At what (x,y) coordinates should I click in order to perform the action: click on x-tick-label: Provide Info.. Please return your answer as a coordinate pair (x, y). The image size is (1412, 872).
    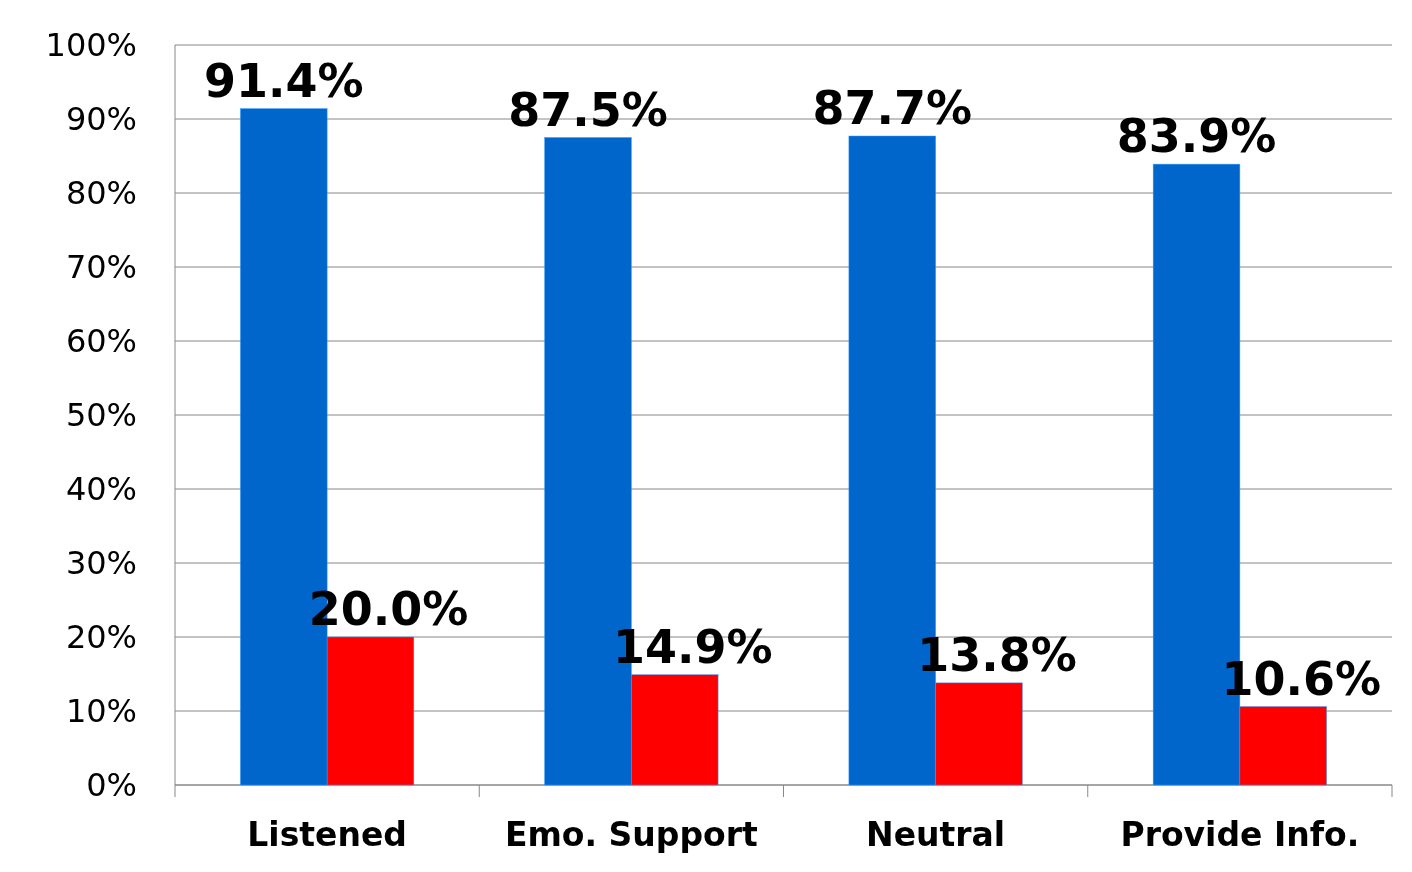
    Looking at the image, I should click on (1240, 834).